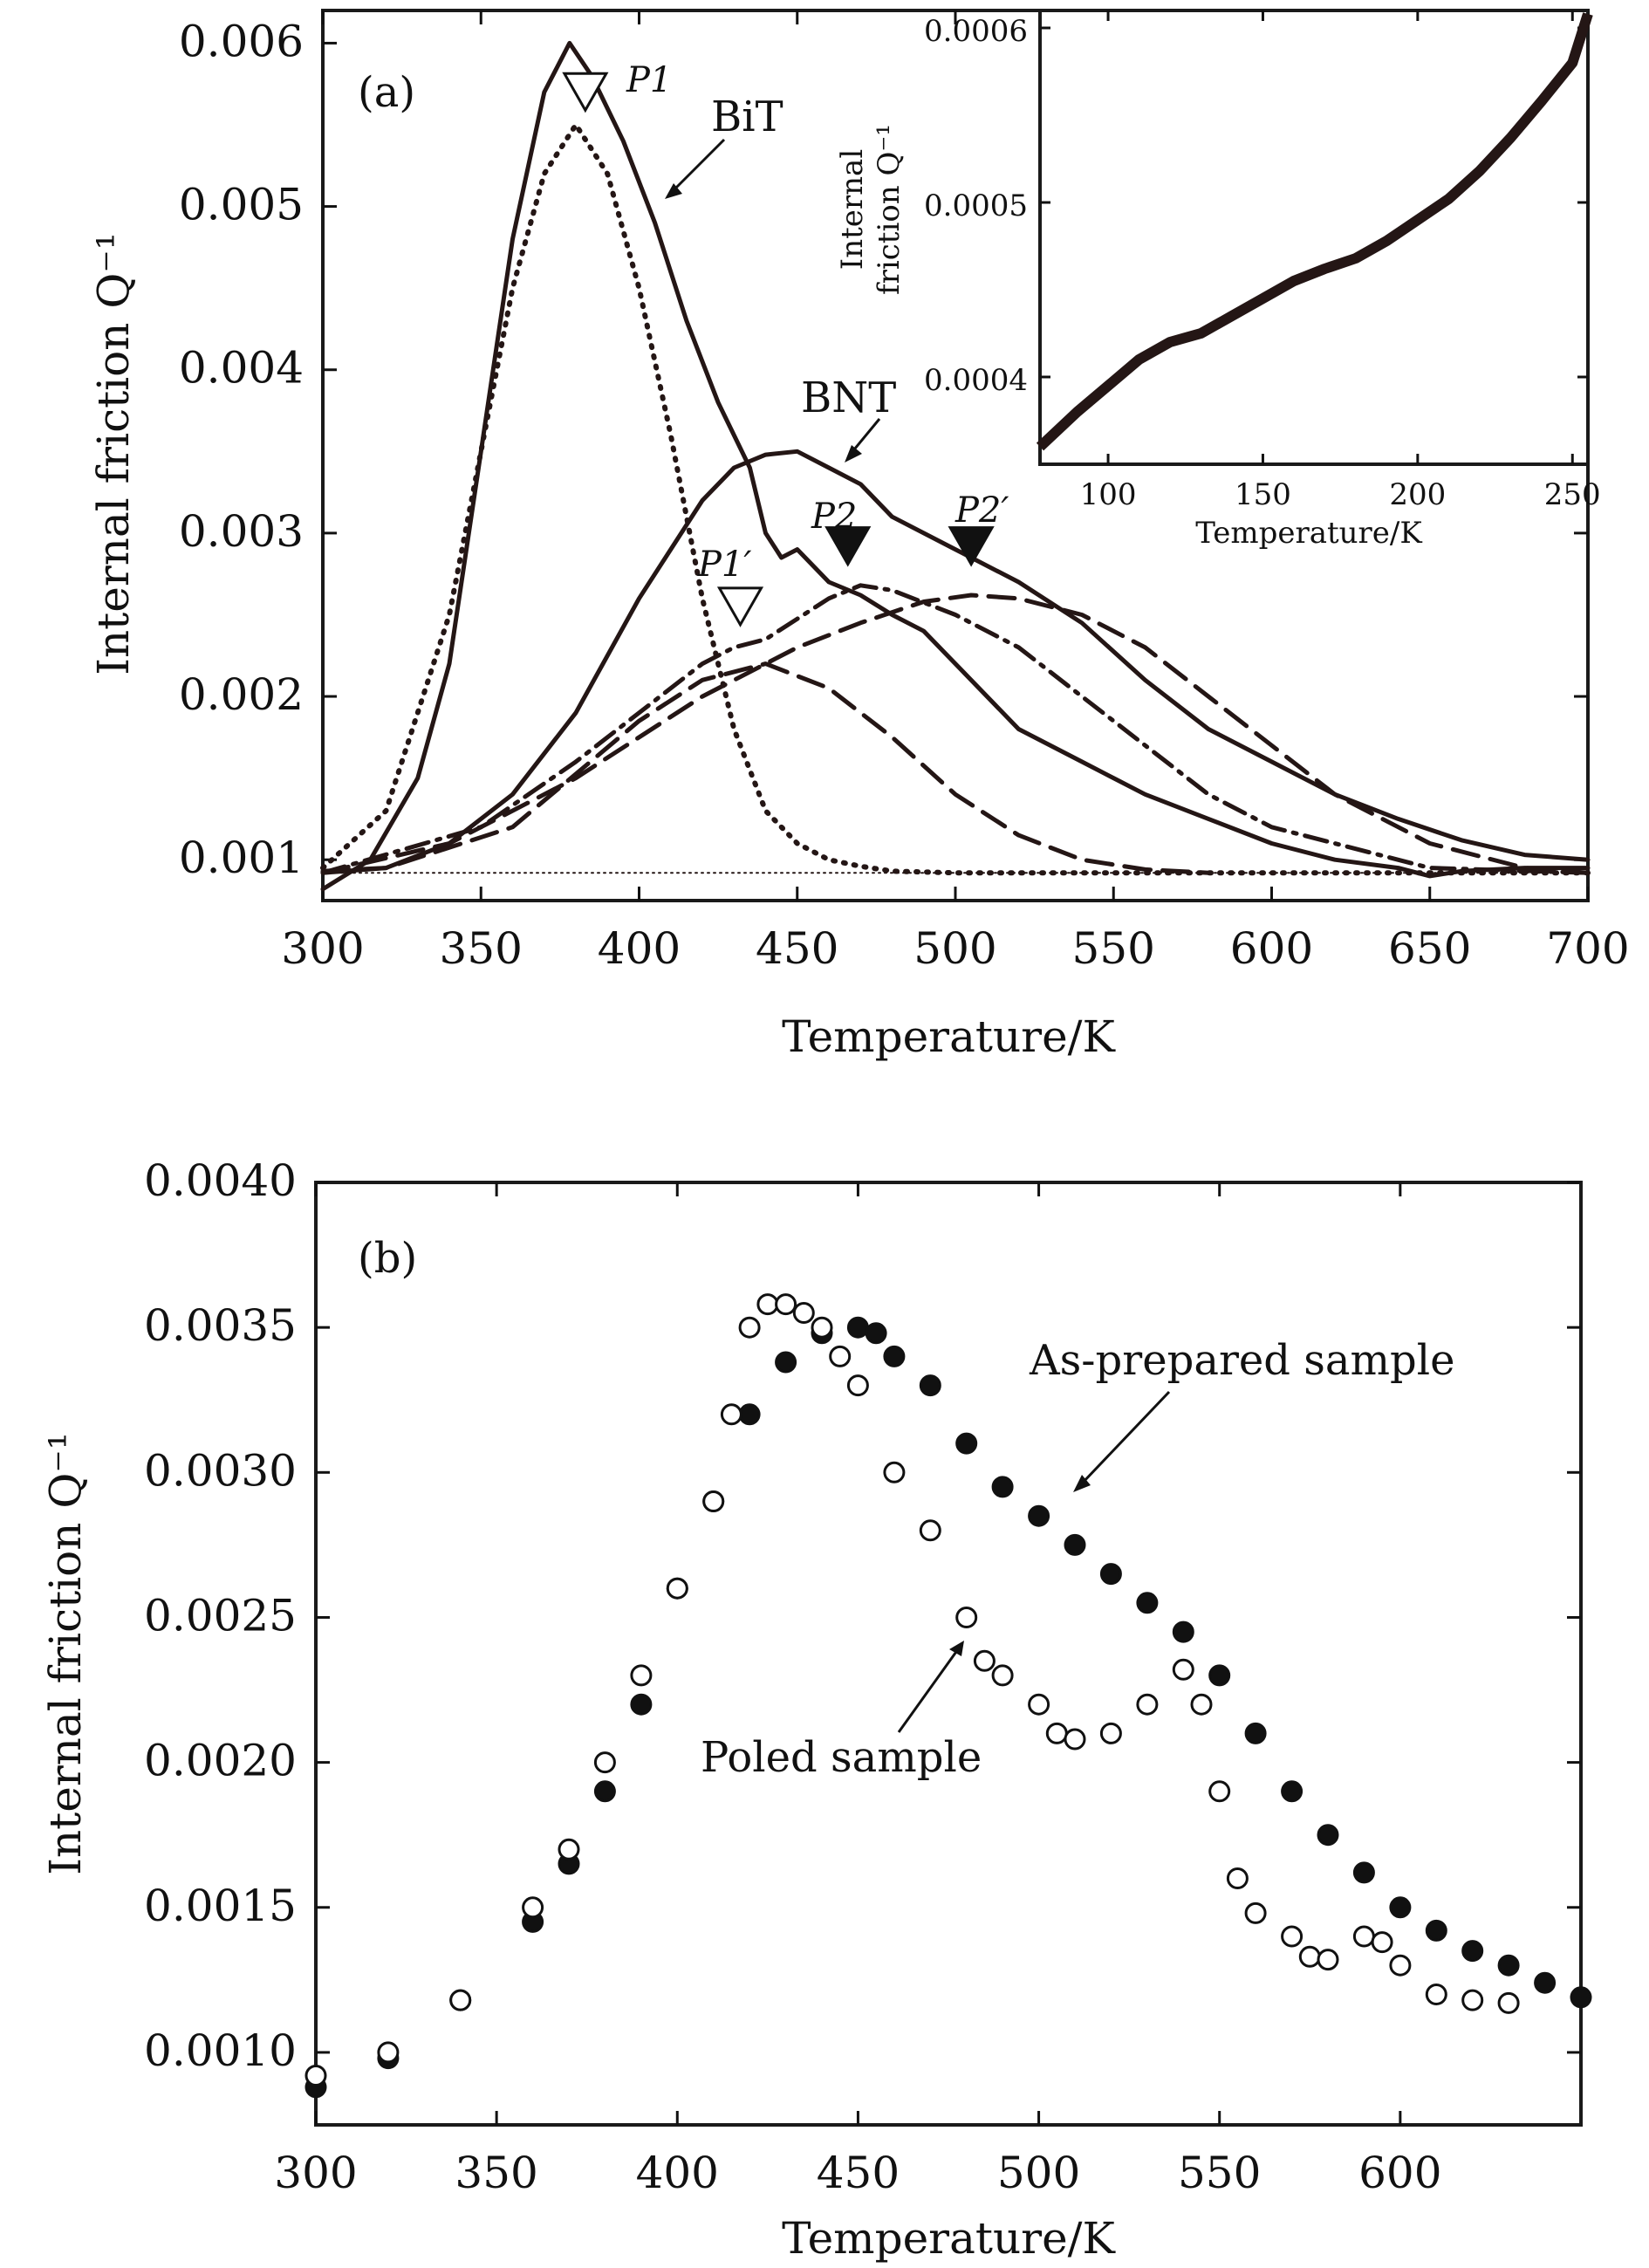 Image resolution: width=1649 pixels, height=2268 pixels. What do you see at coordinates (956, 1648) in the screenshot?
I see `arrowhead-poled` at bounding box center [956, 1648].